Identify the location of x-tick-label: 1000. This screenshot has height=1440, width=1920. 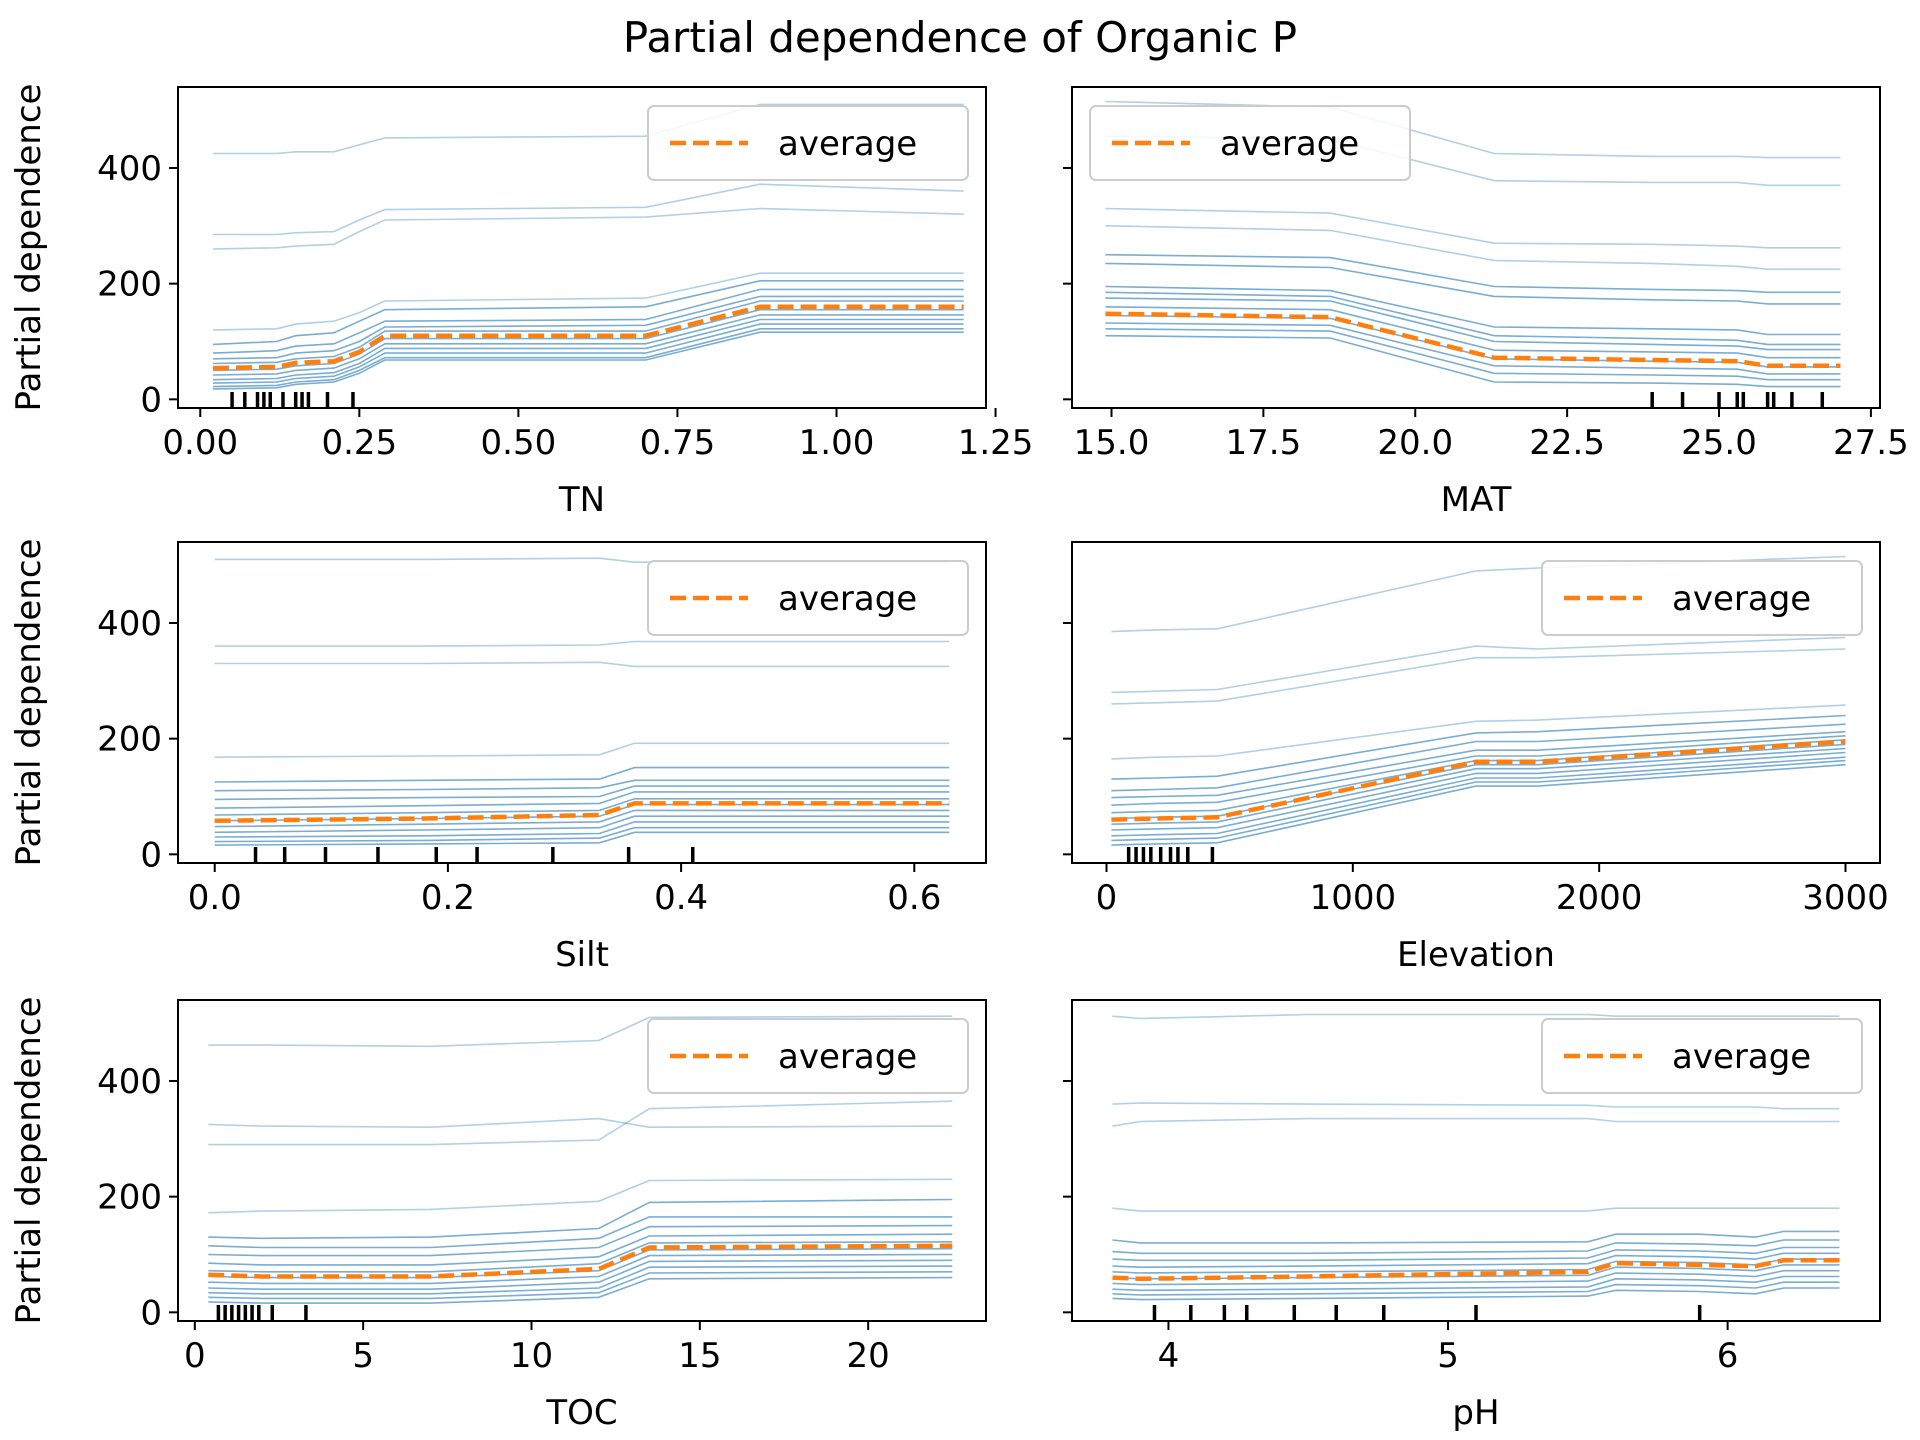
(1353, 898).